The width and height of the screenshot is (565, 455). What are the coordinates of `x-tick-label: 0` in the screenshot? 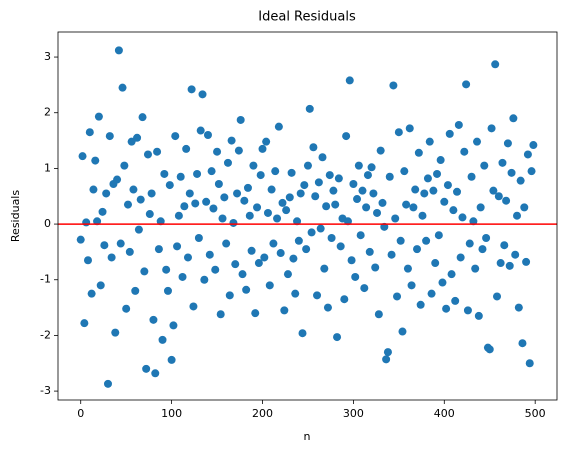 It's located at (80, 413).